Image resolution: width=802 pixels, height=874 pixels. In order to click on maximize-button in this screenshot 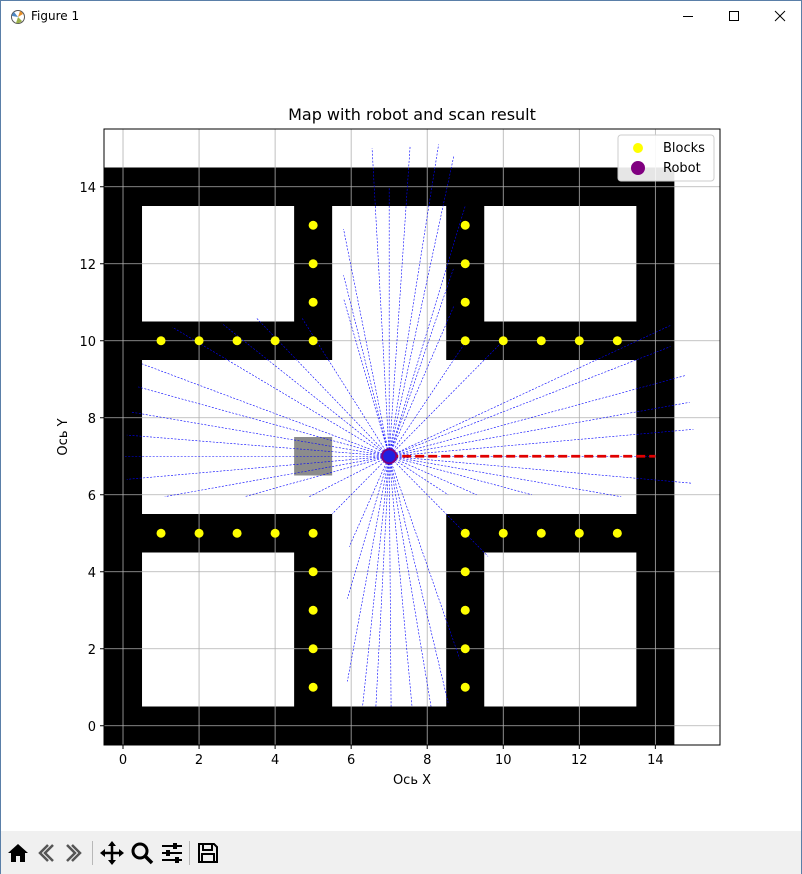, I will do `click(734, 16)`.